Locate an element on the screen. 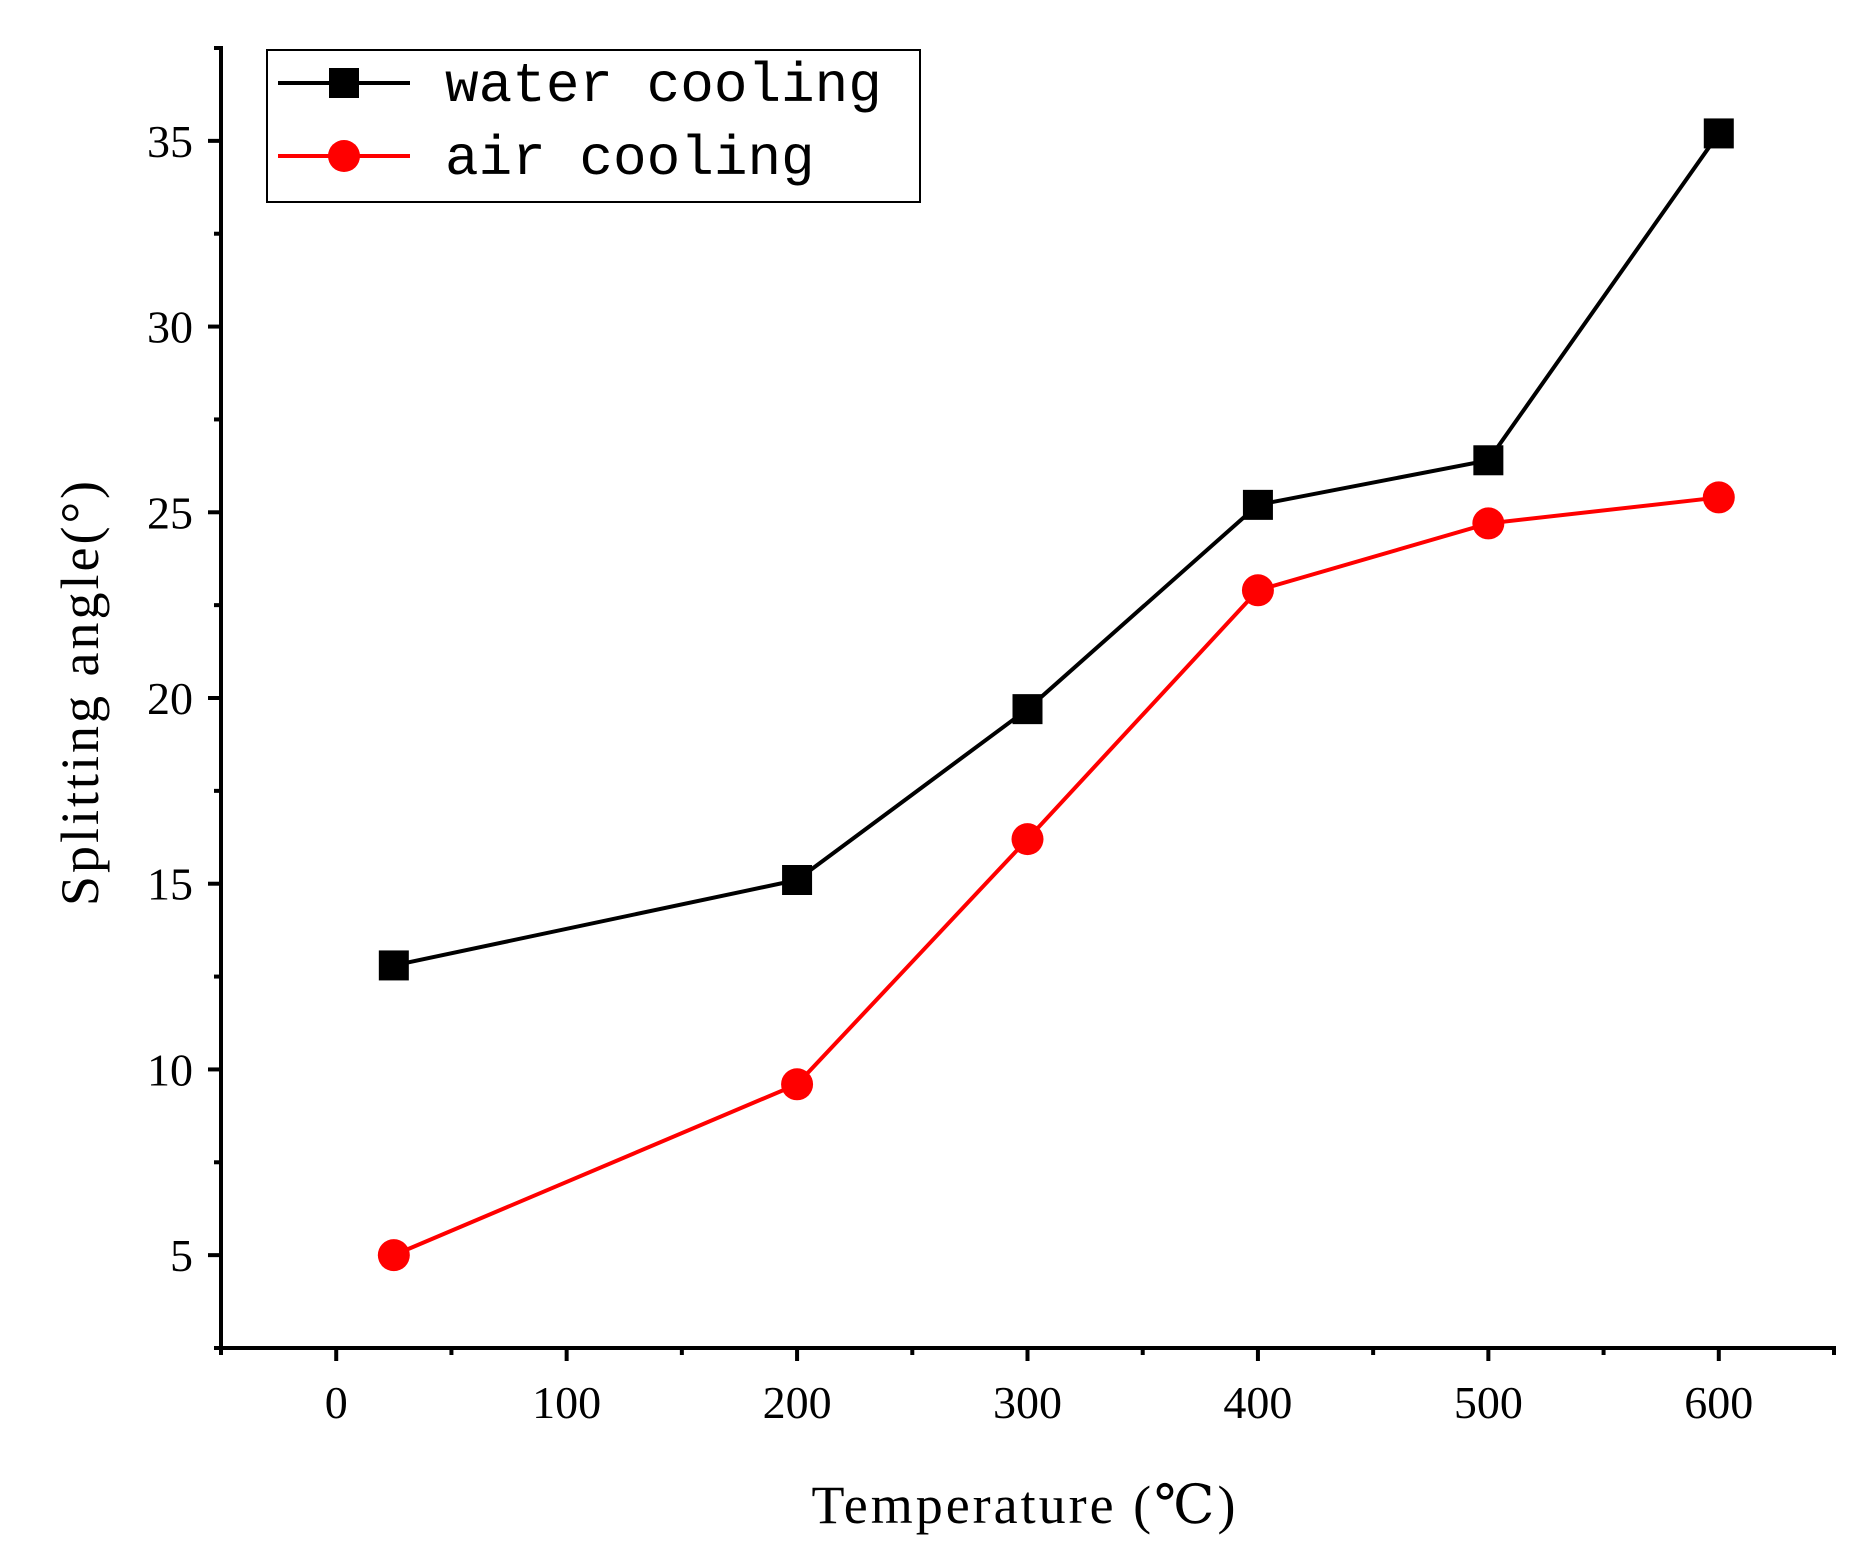 The image size is (1855, 1554). legend-item-air-cooling: air cooling is located at coordinates (546, 159).